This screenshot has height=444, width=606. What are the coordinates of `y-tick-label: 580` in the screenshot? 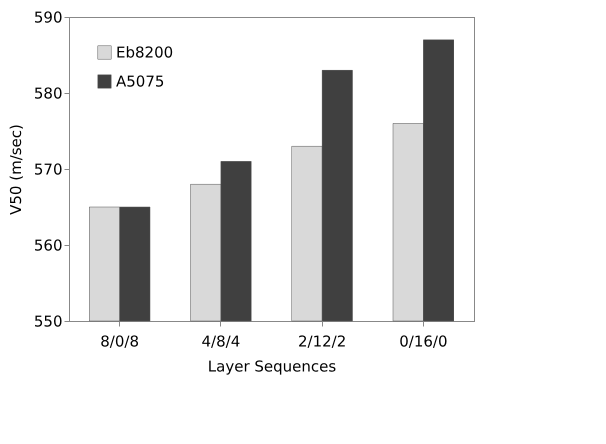 It's located at (48, 93).